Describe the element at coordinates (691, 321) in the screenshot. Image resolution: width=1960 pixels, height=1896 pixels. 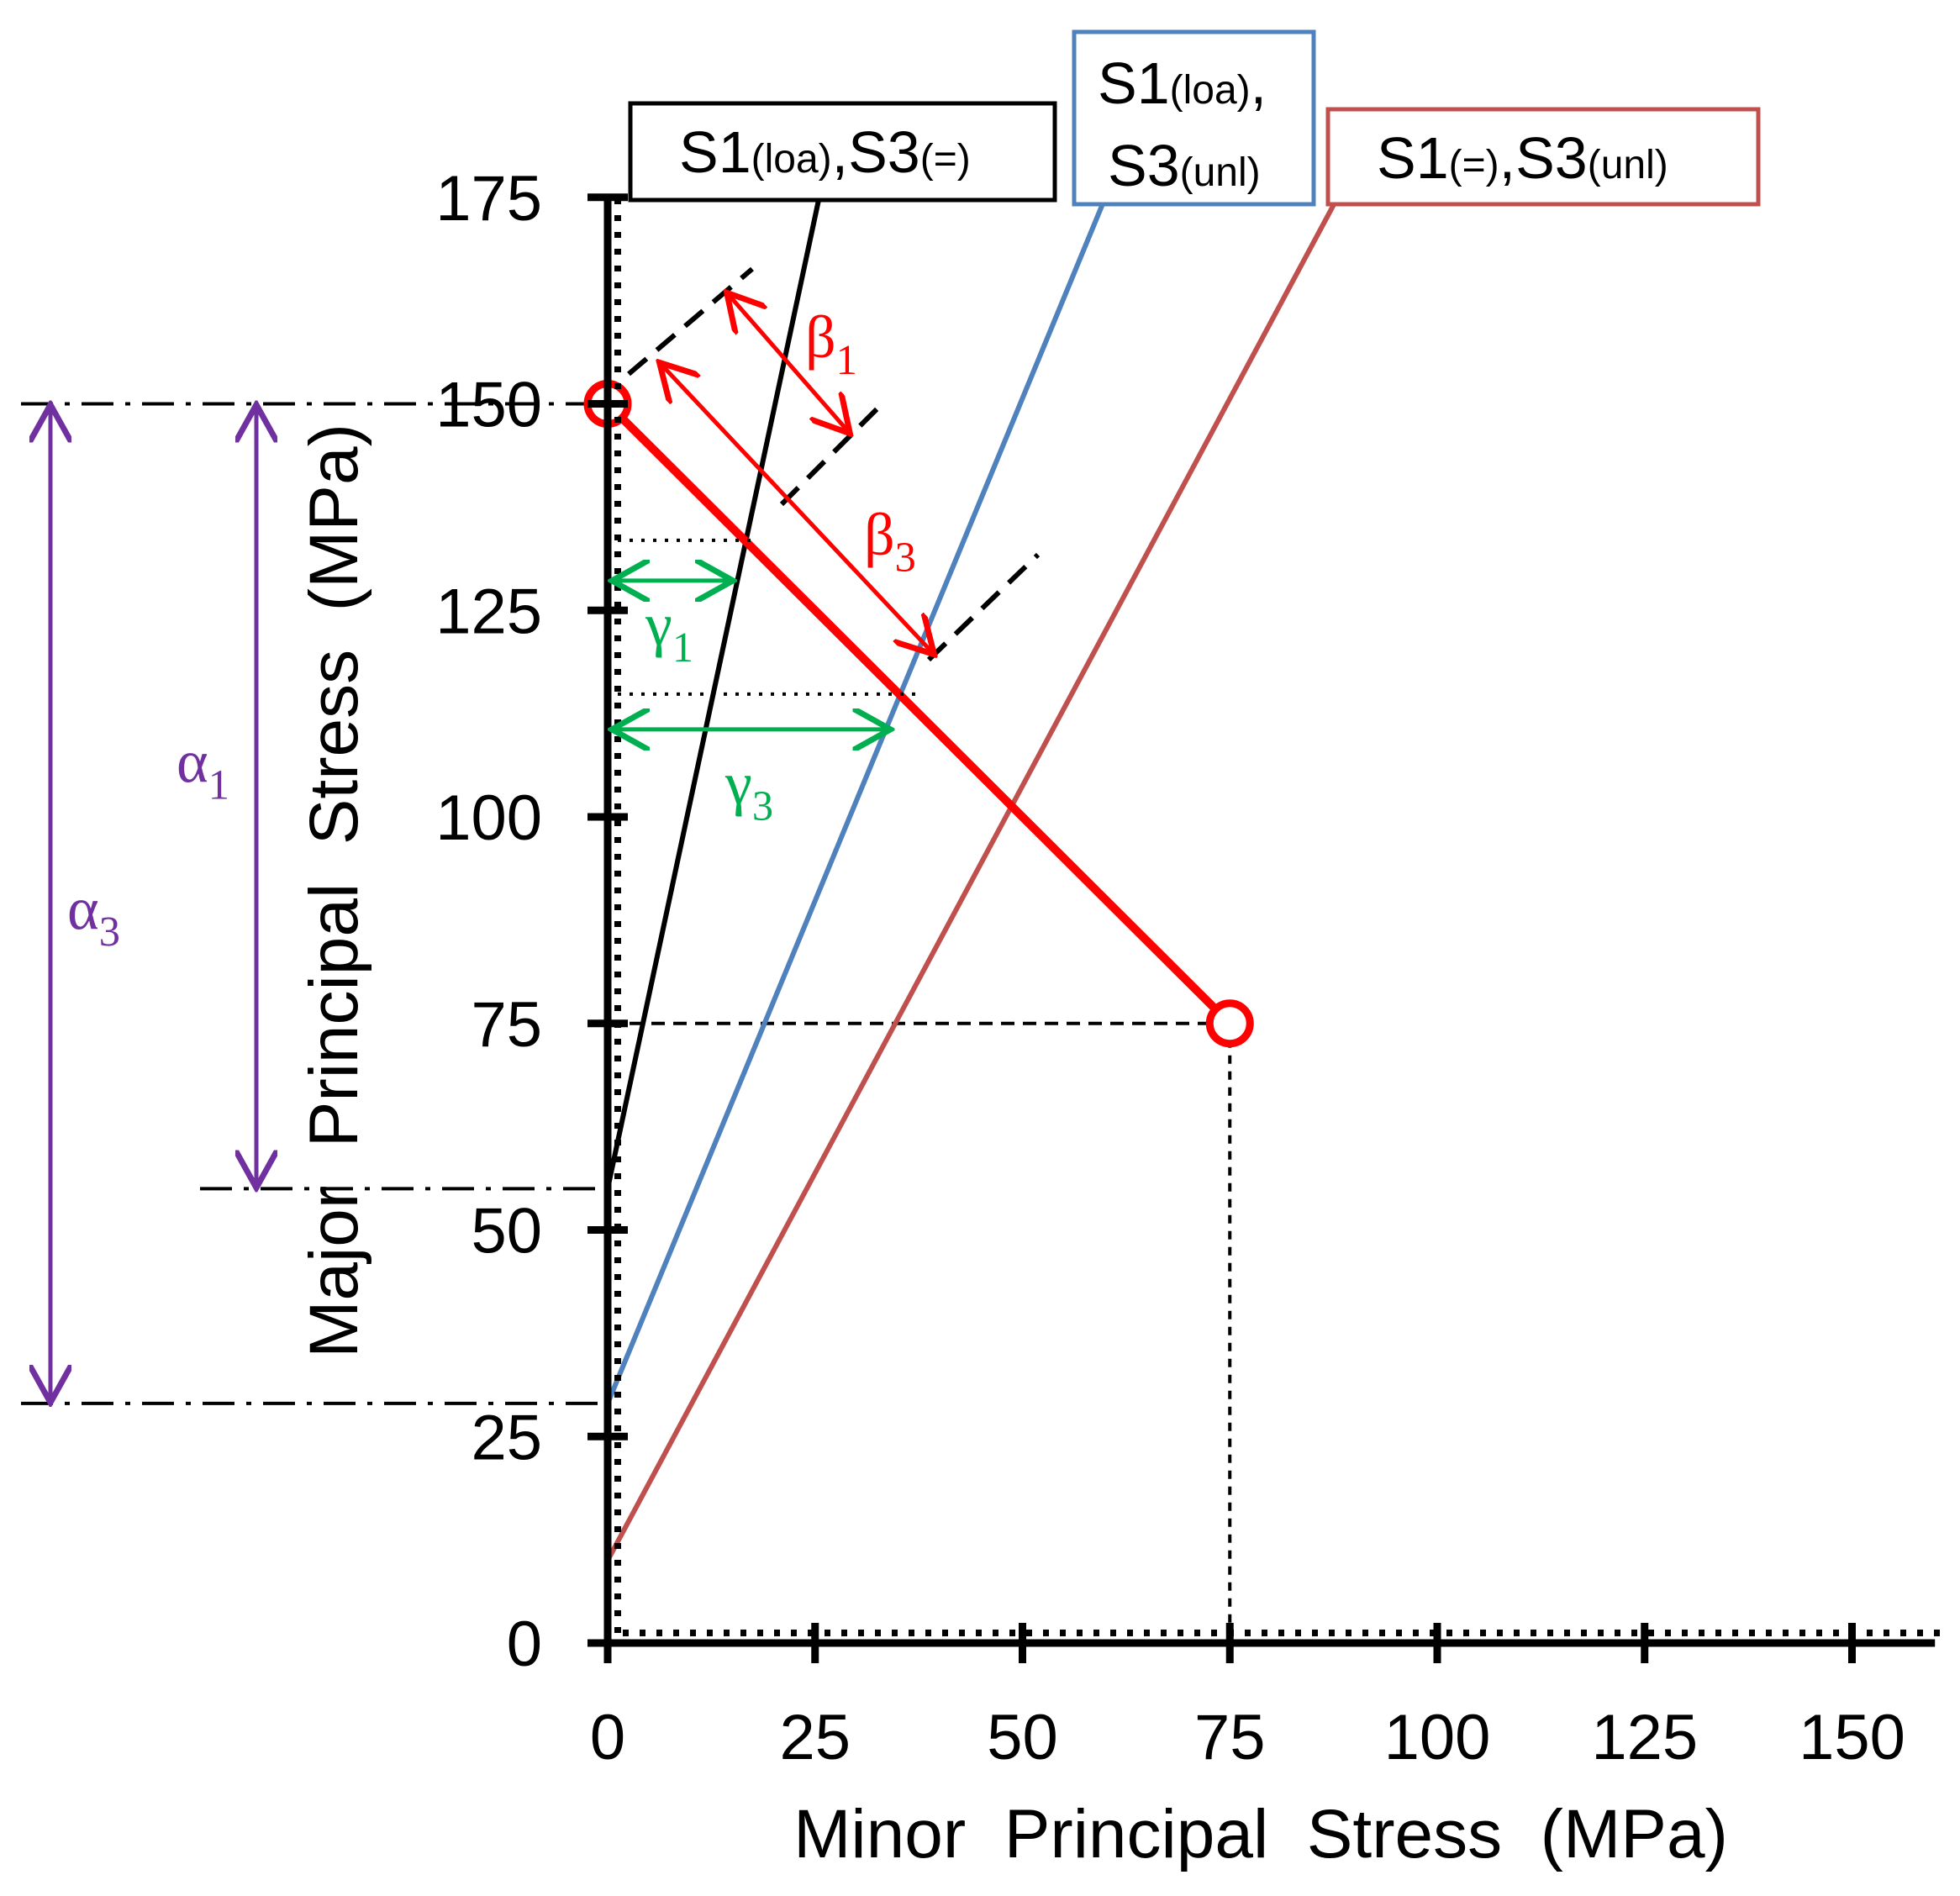
I see `beta-dashed-line-upper` at that location.